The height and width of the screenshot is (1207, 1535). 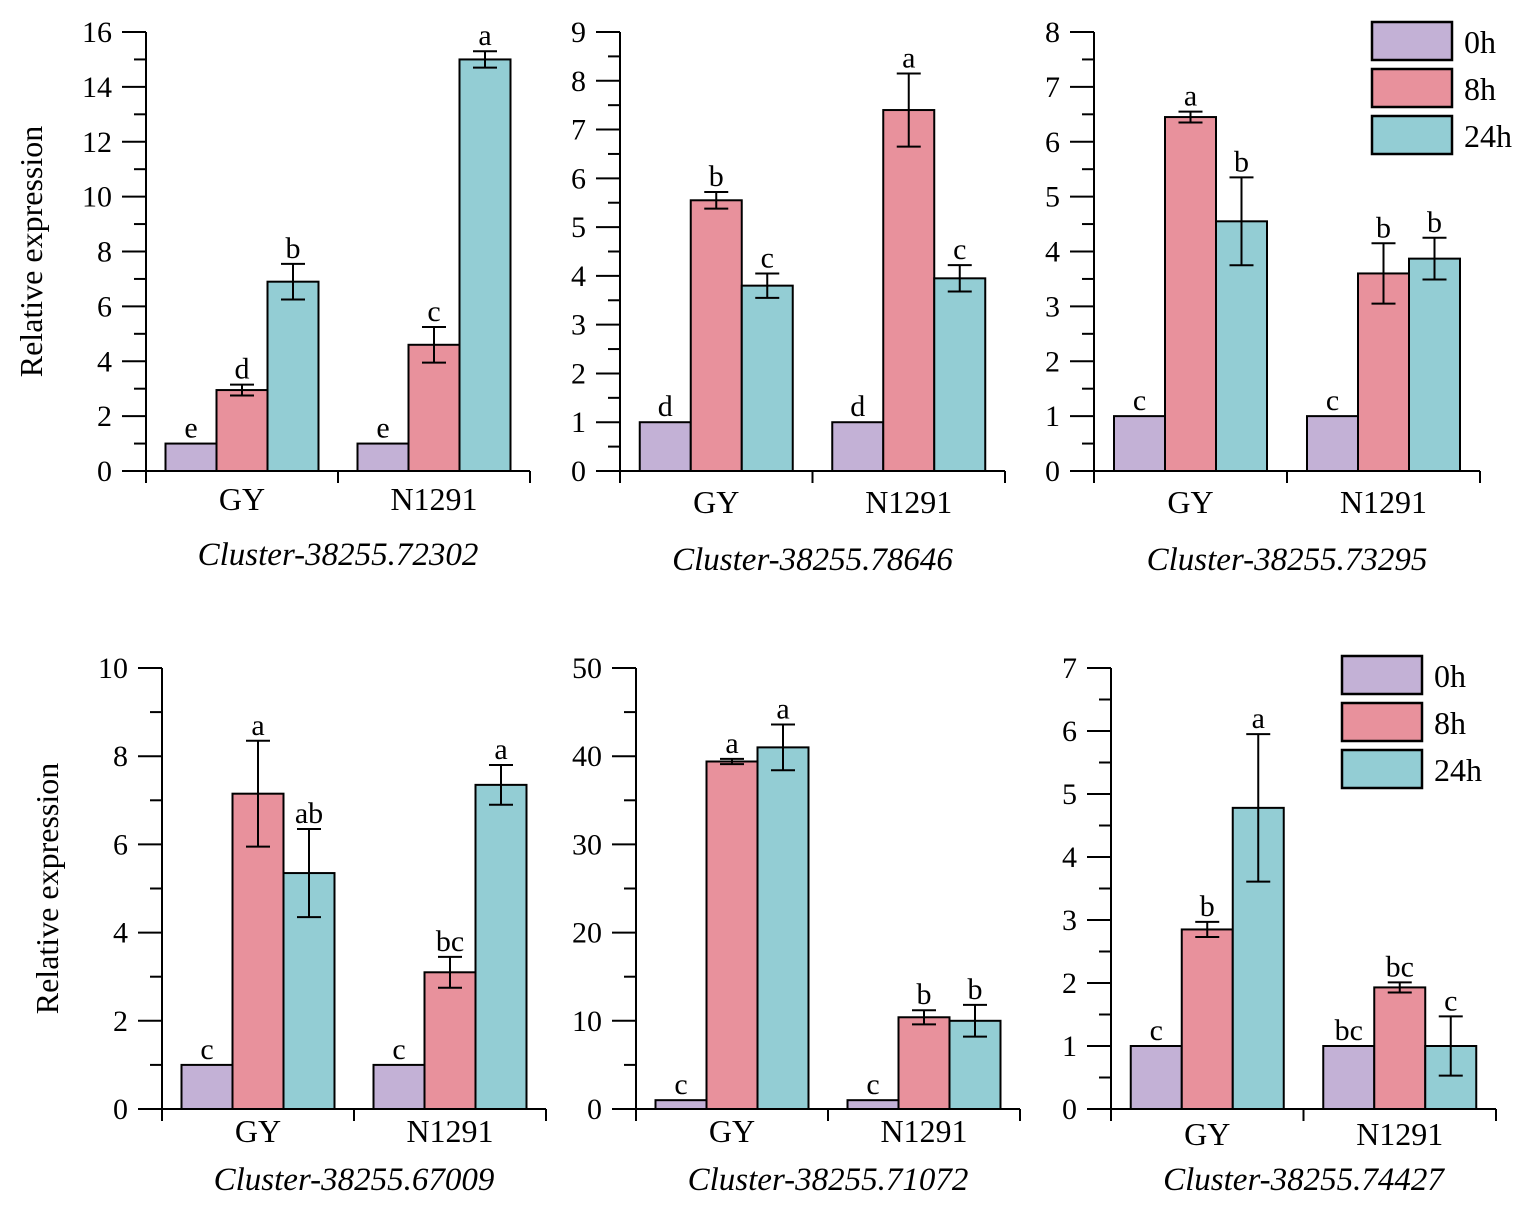 What do you see at coordinates (354, 1180) in the screenshot?
I see `chart-title: Cluster-38255.67009` at bounding box center [354, 1180].